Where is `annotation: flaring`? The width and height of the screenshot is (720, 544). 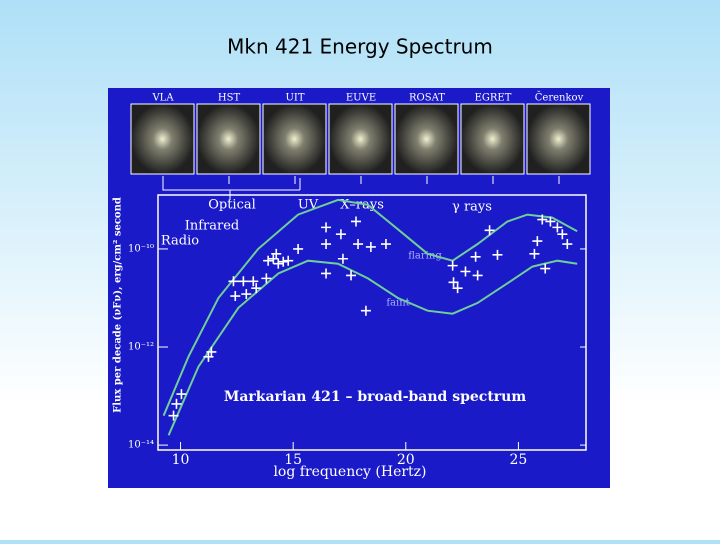 annotation: flaring is located at coordinates (425, 256).